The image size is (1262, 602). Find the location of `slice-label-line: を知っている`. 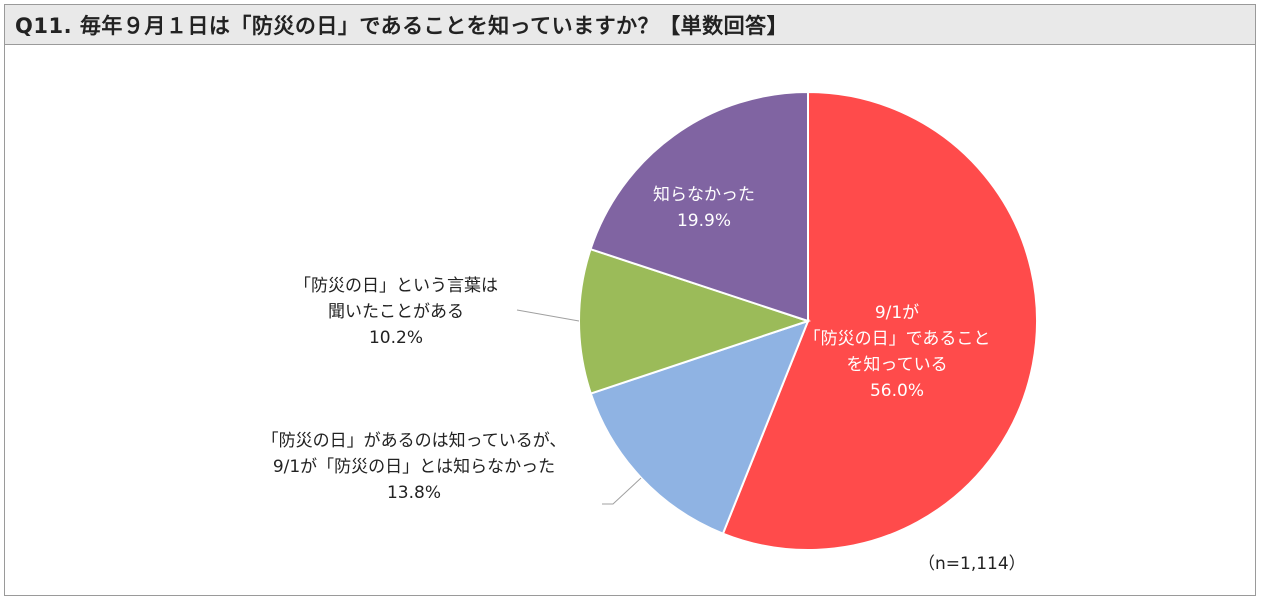

slice-label-line: を知っている is located at coordinates (896, 365).